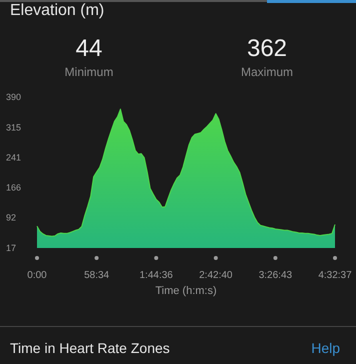 Image resolution: width=356 pixels, height=364 pixels. I want to click on y-tick-label: 92, so click(11, 217).